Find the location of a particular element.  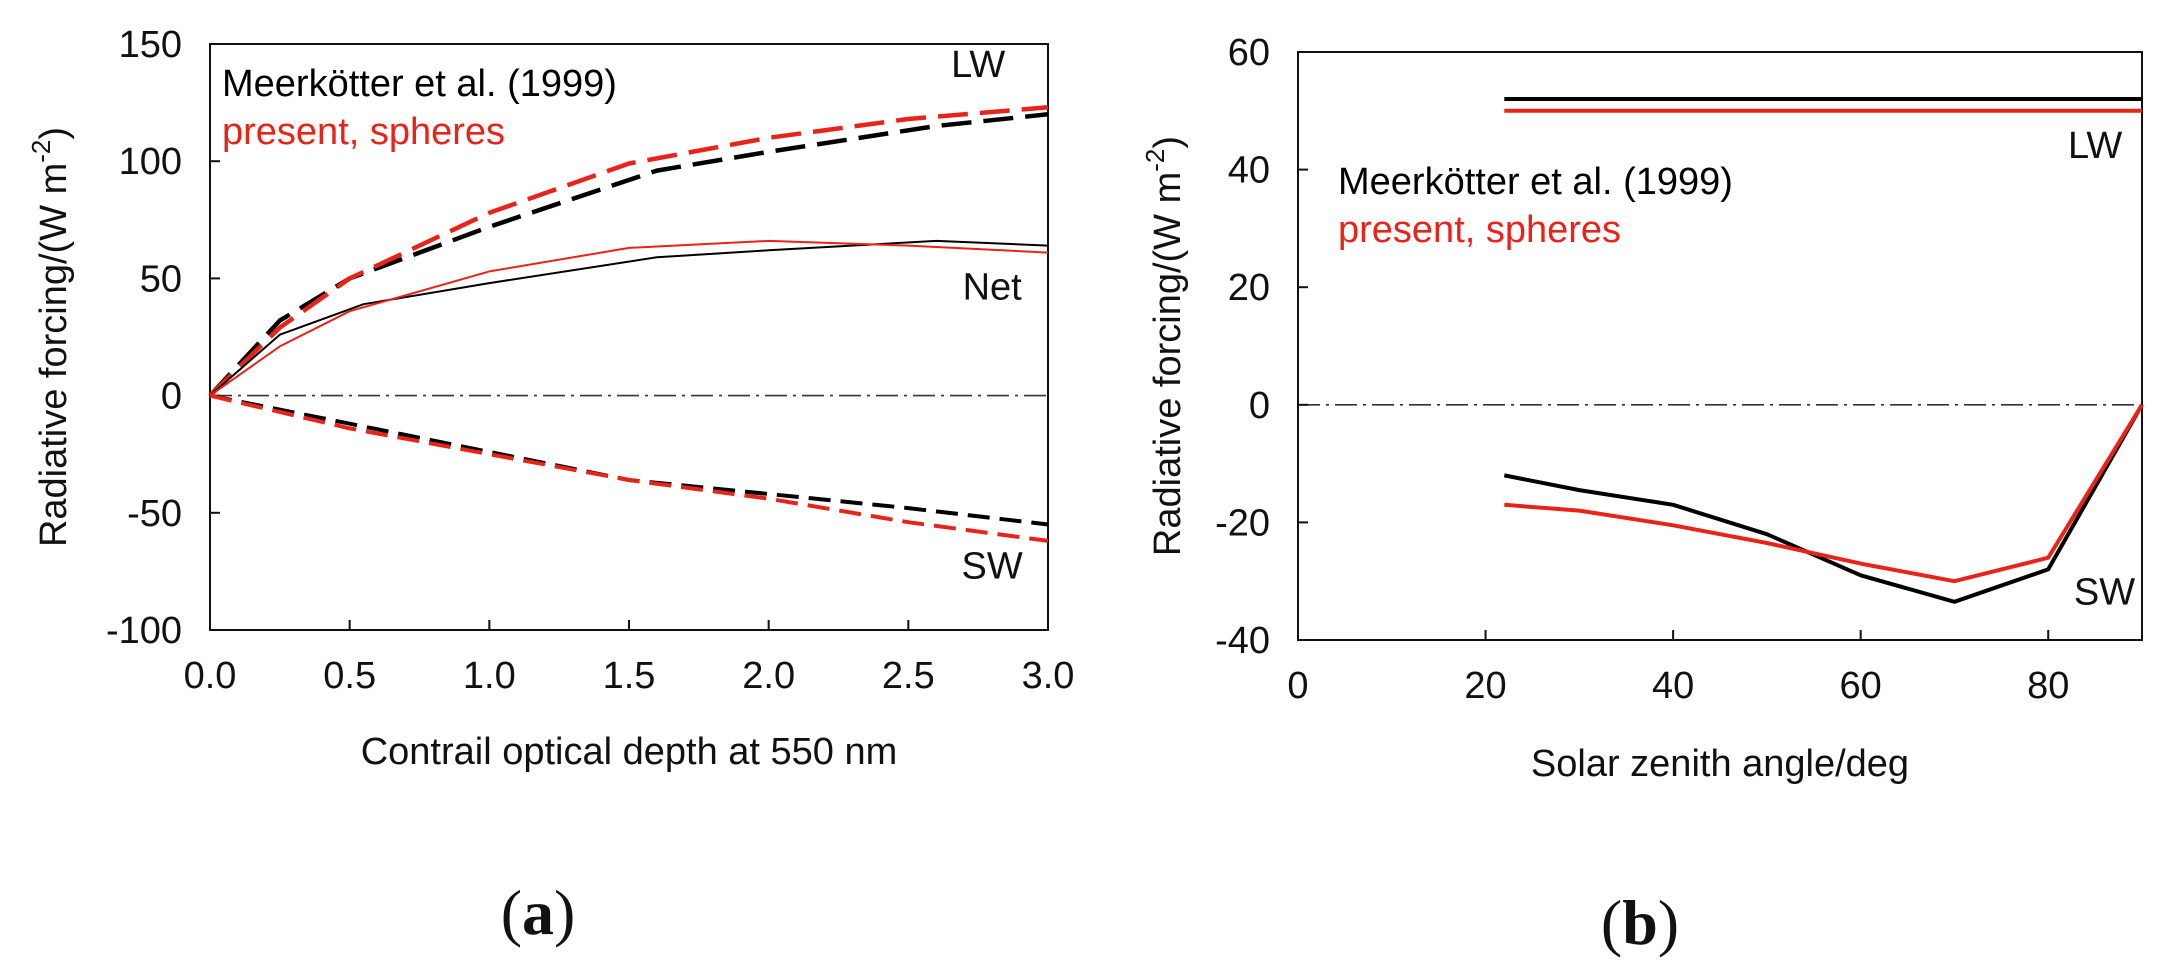

x-tick-label: 3.0 is located at coordinates (1048, 676).